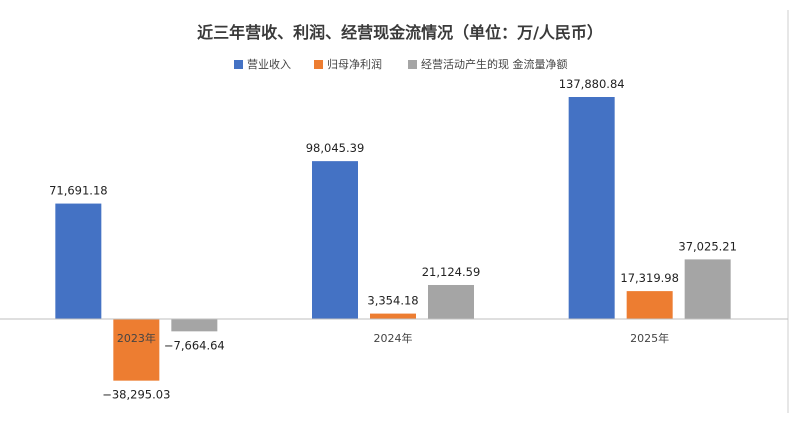 This screenshot has width=800, height=423. What do you see at coordinates (136, 338) in the screenshot?
I see `category-label-1: 2023年` at bounding box center [136, 338].